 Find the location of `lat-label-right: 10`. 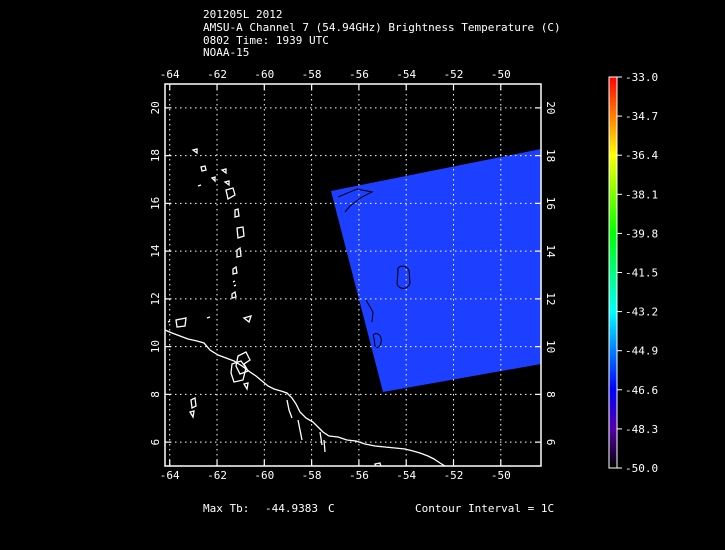

lat-label-right: 10 is located at coordinates (550, 346).